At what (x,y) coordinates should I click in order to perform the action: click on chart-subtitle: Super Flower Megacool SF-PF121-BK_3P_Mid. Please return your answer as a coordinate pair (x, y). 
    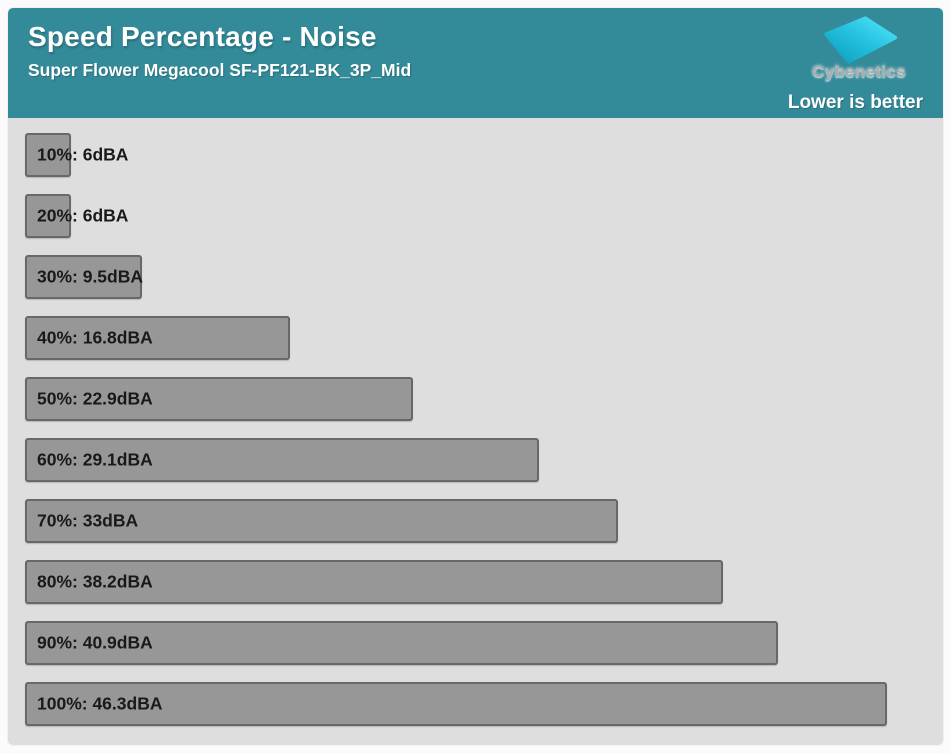
    Looking at the image, I should click on (220, 70).